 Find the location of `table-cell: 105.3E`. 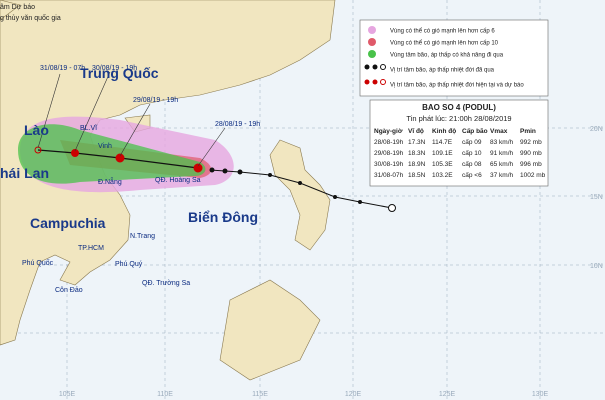

table-cell: 105.3E is located at coordinates (442, 164).